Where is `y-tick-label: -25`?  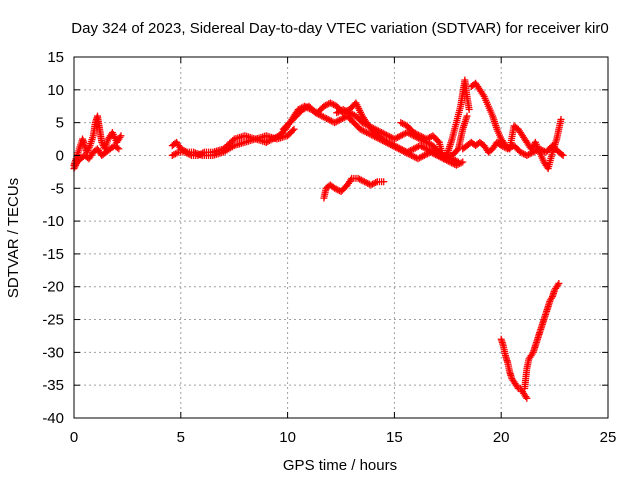 y-tick-label: -25 is located at coordinates (53, 320).